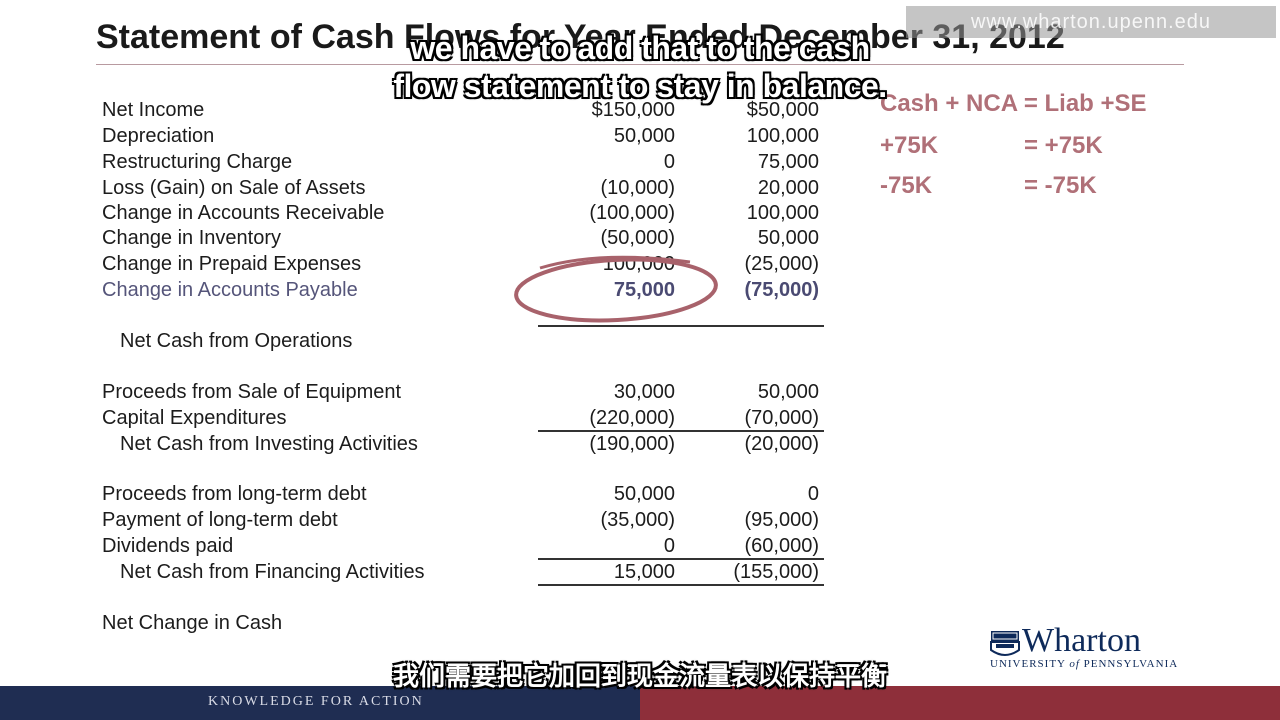 This screenshot has width=1280, height=720. What do you see at coordinates (234, 494) in the screenshot?
I see `row-label: Proceeds from long-term debt` at bounding box center [234, 494].